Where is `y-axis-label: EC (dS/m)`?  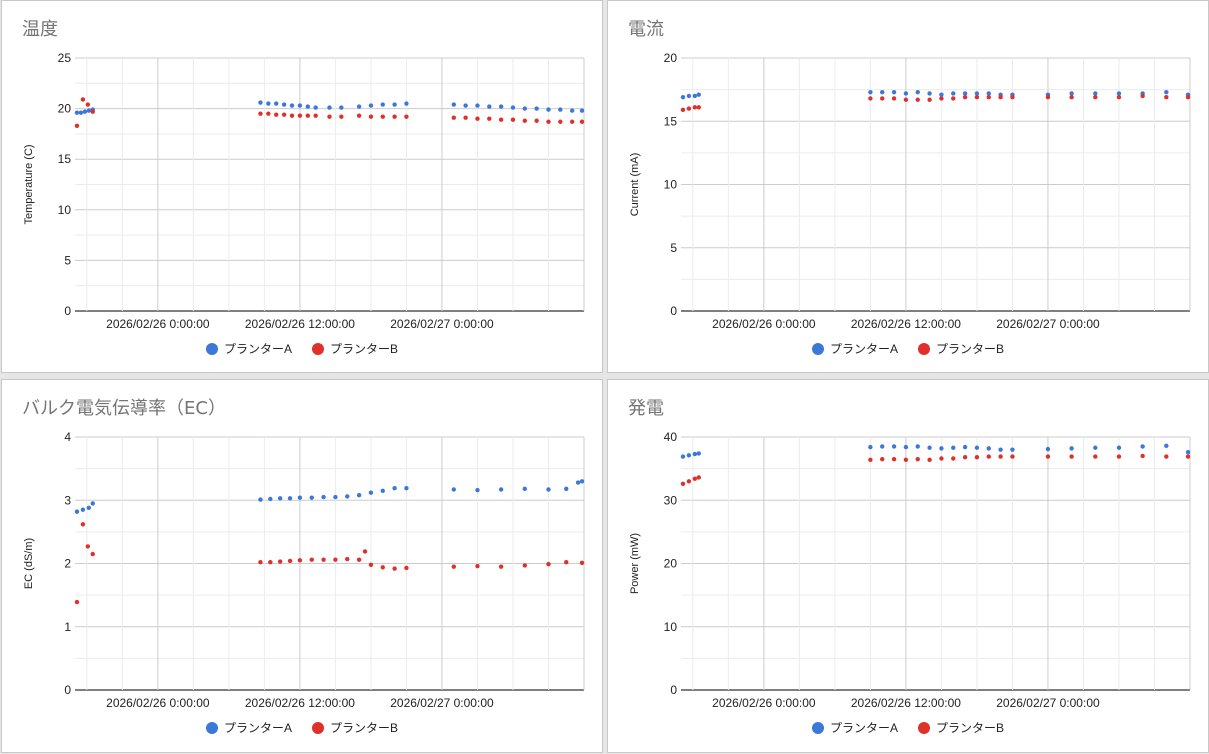 y-axis-label: EC (dS/m) is located at coordinates (29, 563).